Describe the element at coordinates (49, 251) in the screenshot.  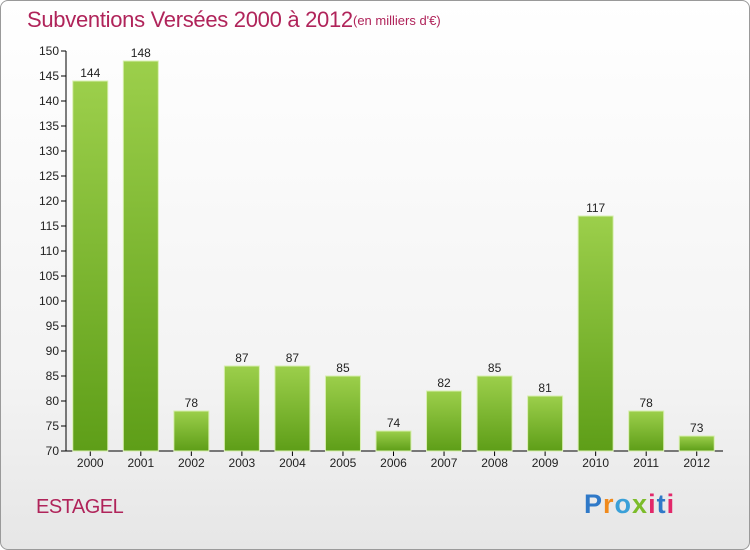
I see `y-tick-label: 110` at that location.